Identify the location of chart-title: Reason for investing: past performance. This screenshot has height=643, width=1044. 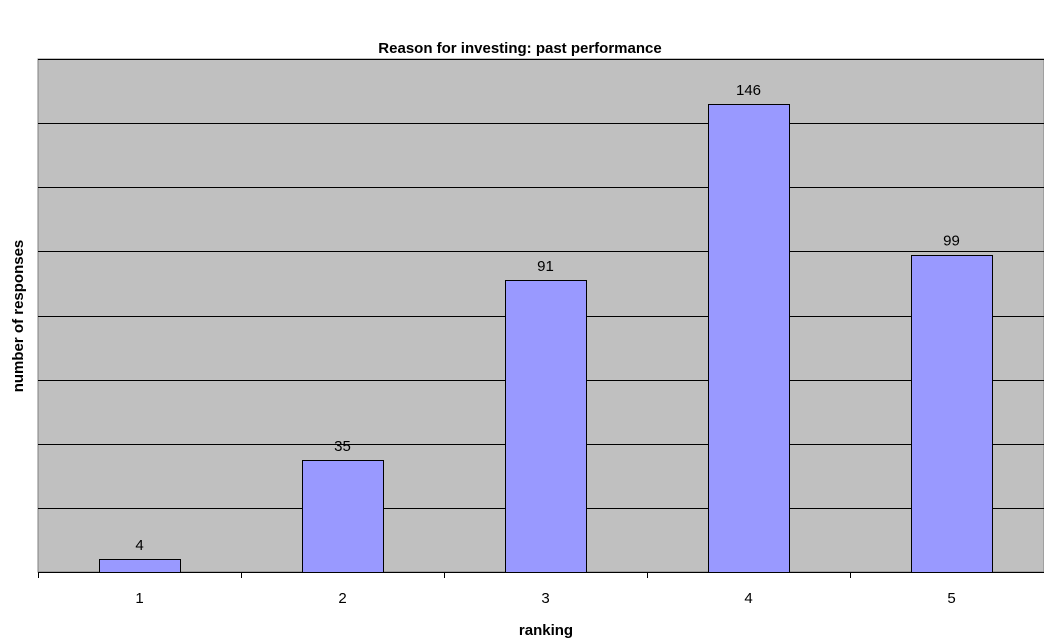
(519, 48).